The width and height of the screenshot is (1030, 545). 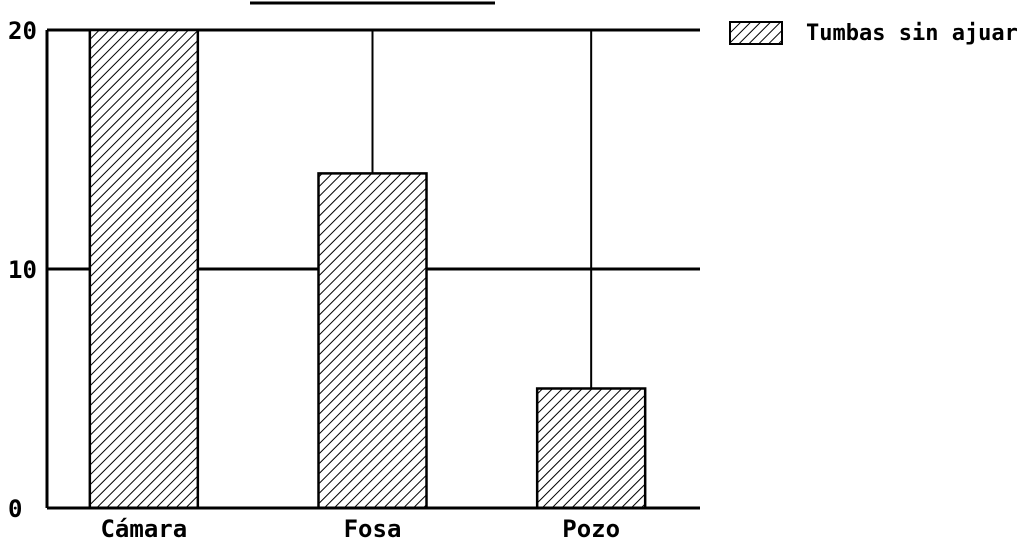 I want to click on legend-swatch, so click(x=756, y=33).